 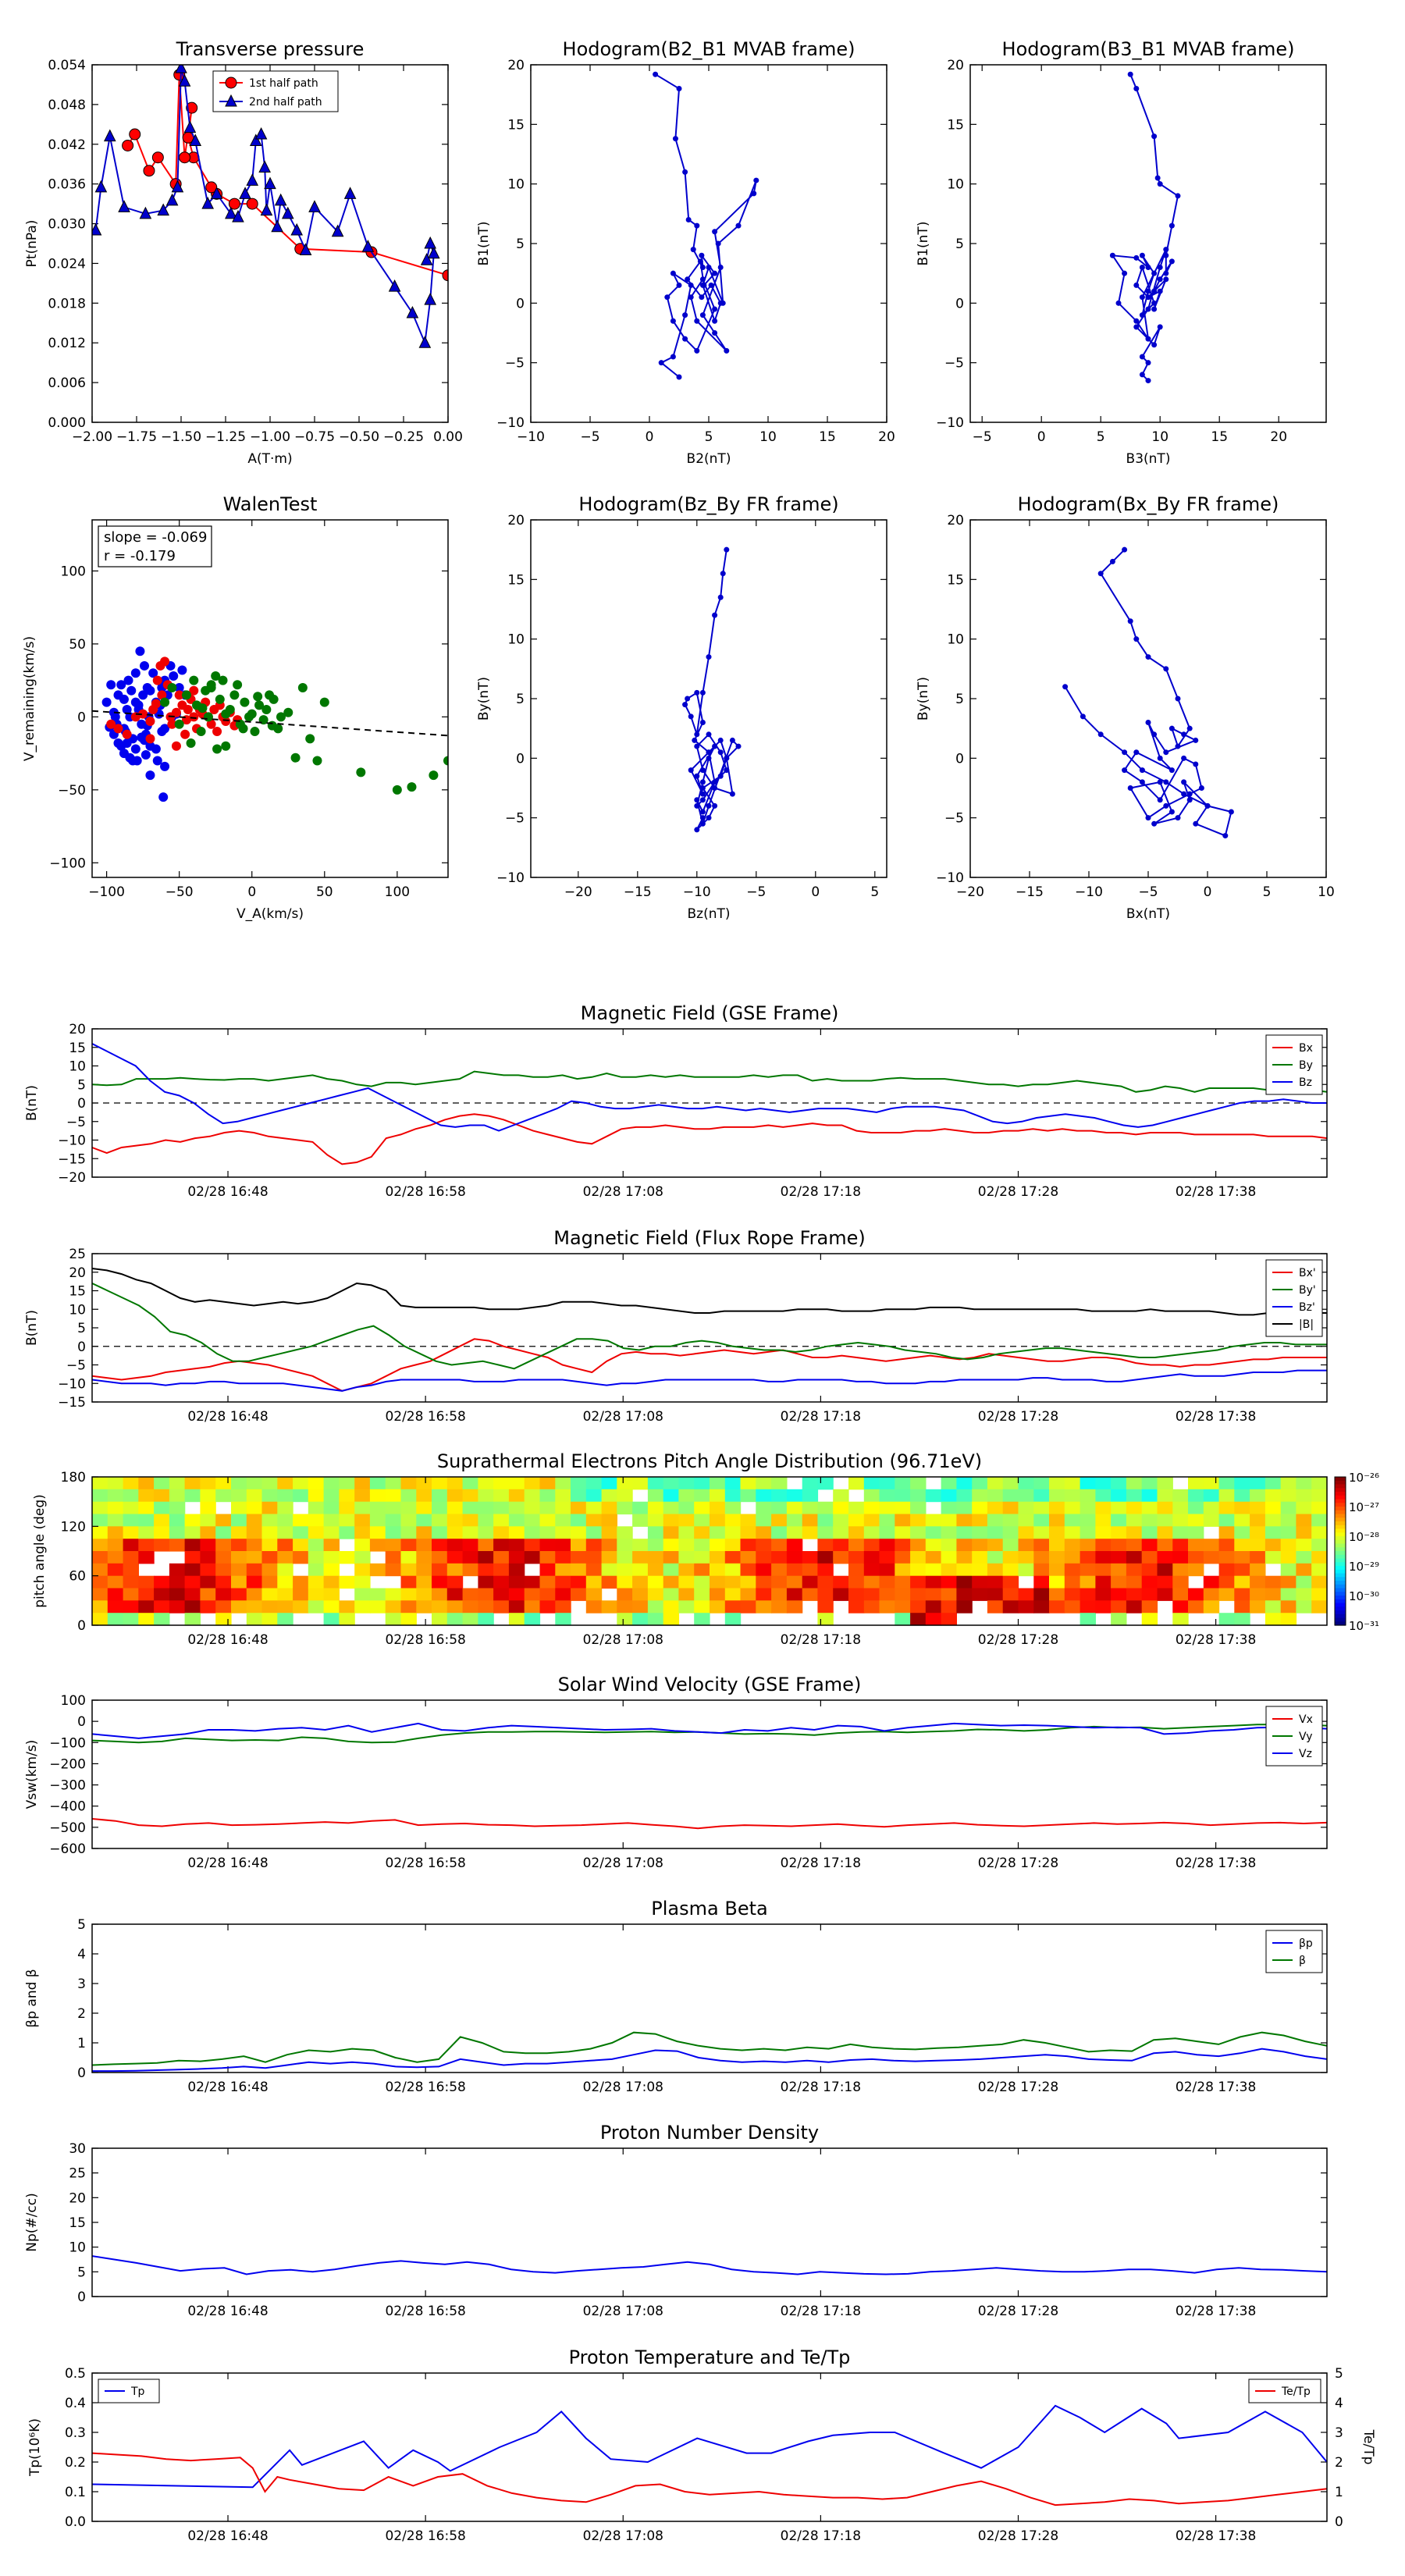 What do you see at coordinates (67, 145) in the screenshot?
I see `y-tick-label: 0.042` at bounding box center [67, 145].